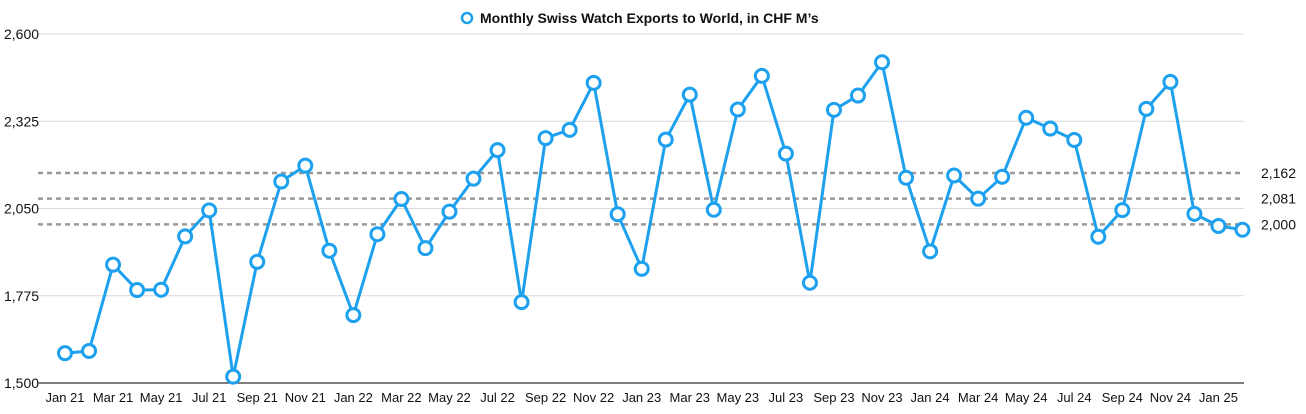 Image resolution: width=1306 pixels, height=414 pixels. I want to click on y-axis-ticks: 1,500 1,775 2,050 2,325 2,600, so click(21, 208).